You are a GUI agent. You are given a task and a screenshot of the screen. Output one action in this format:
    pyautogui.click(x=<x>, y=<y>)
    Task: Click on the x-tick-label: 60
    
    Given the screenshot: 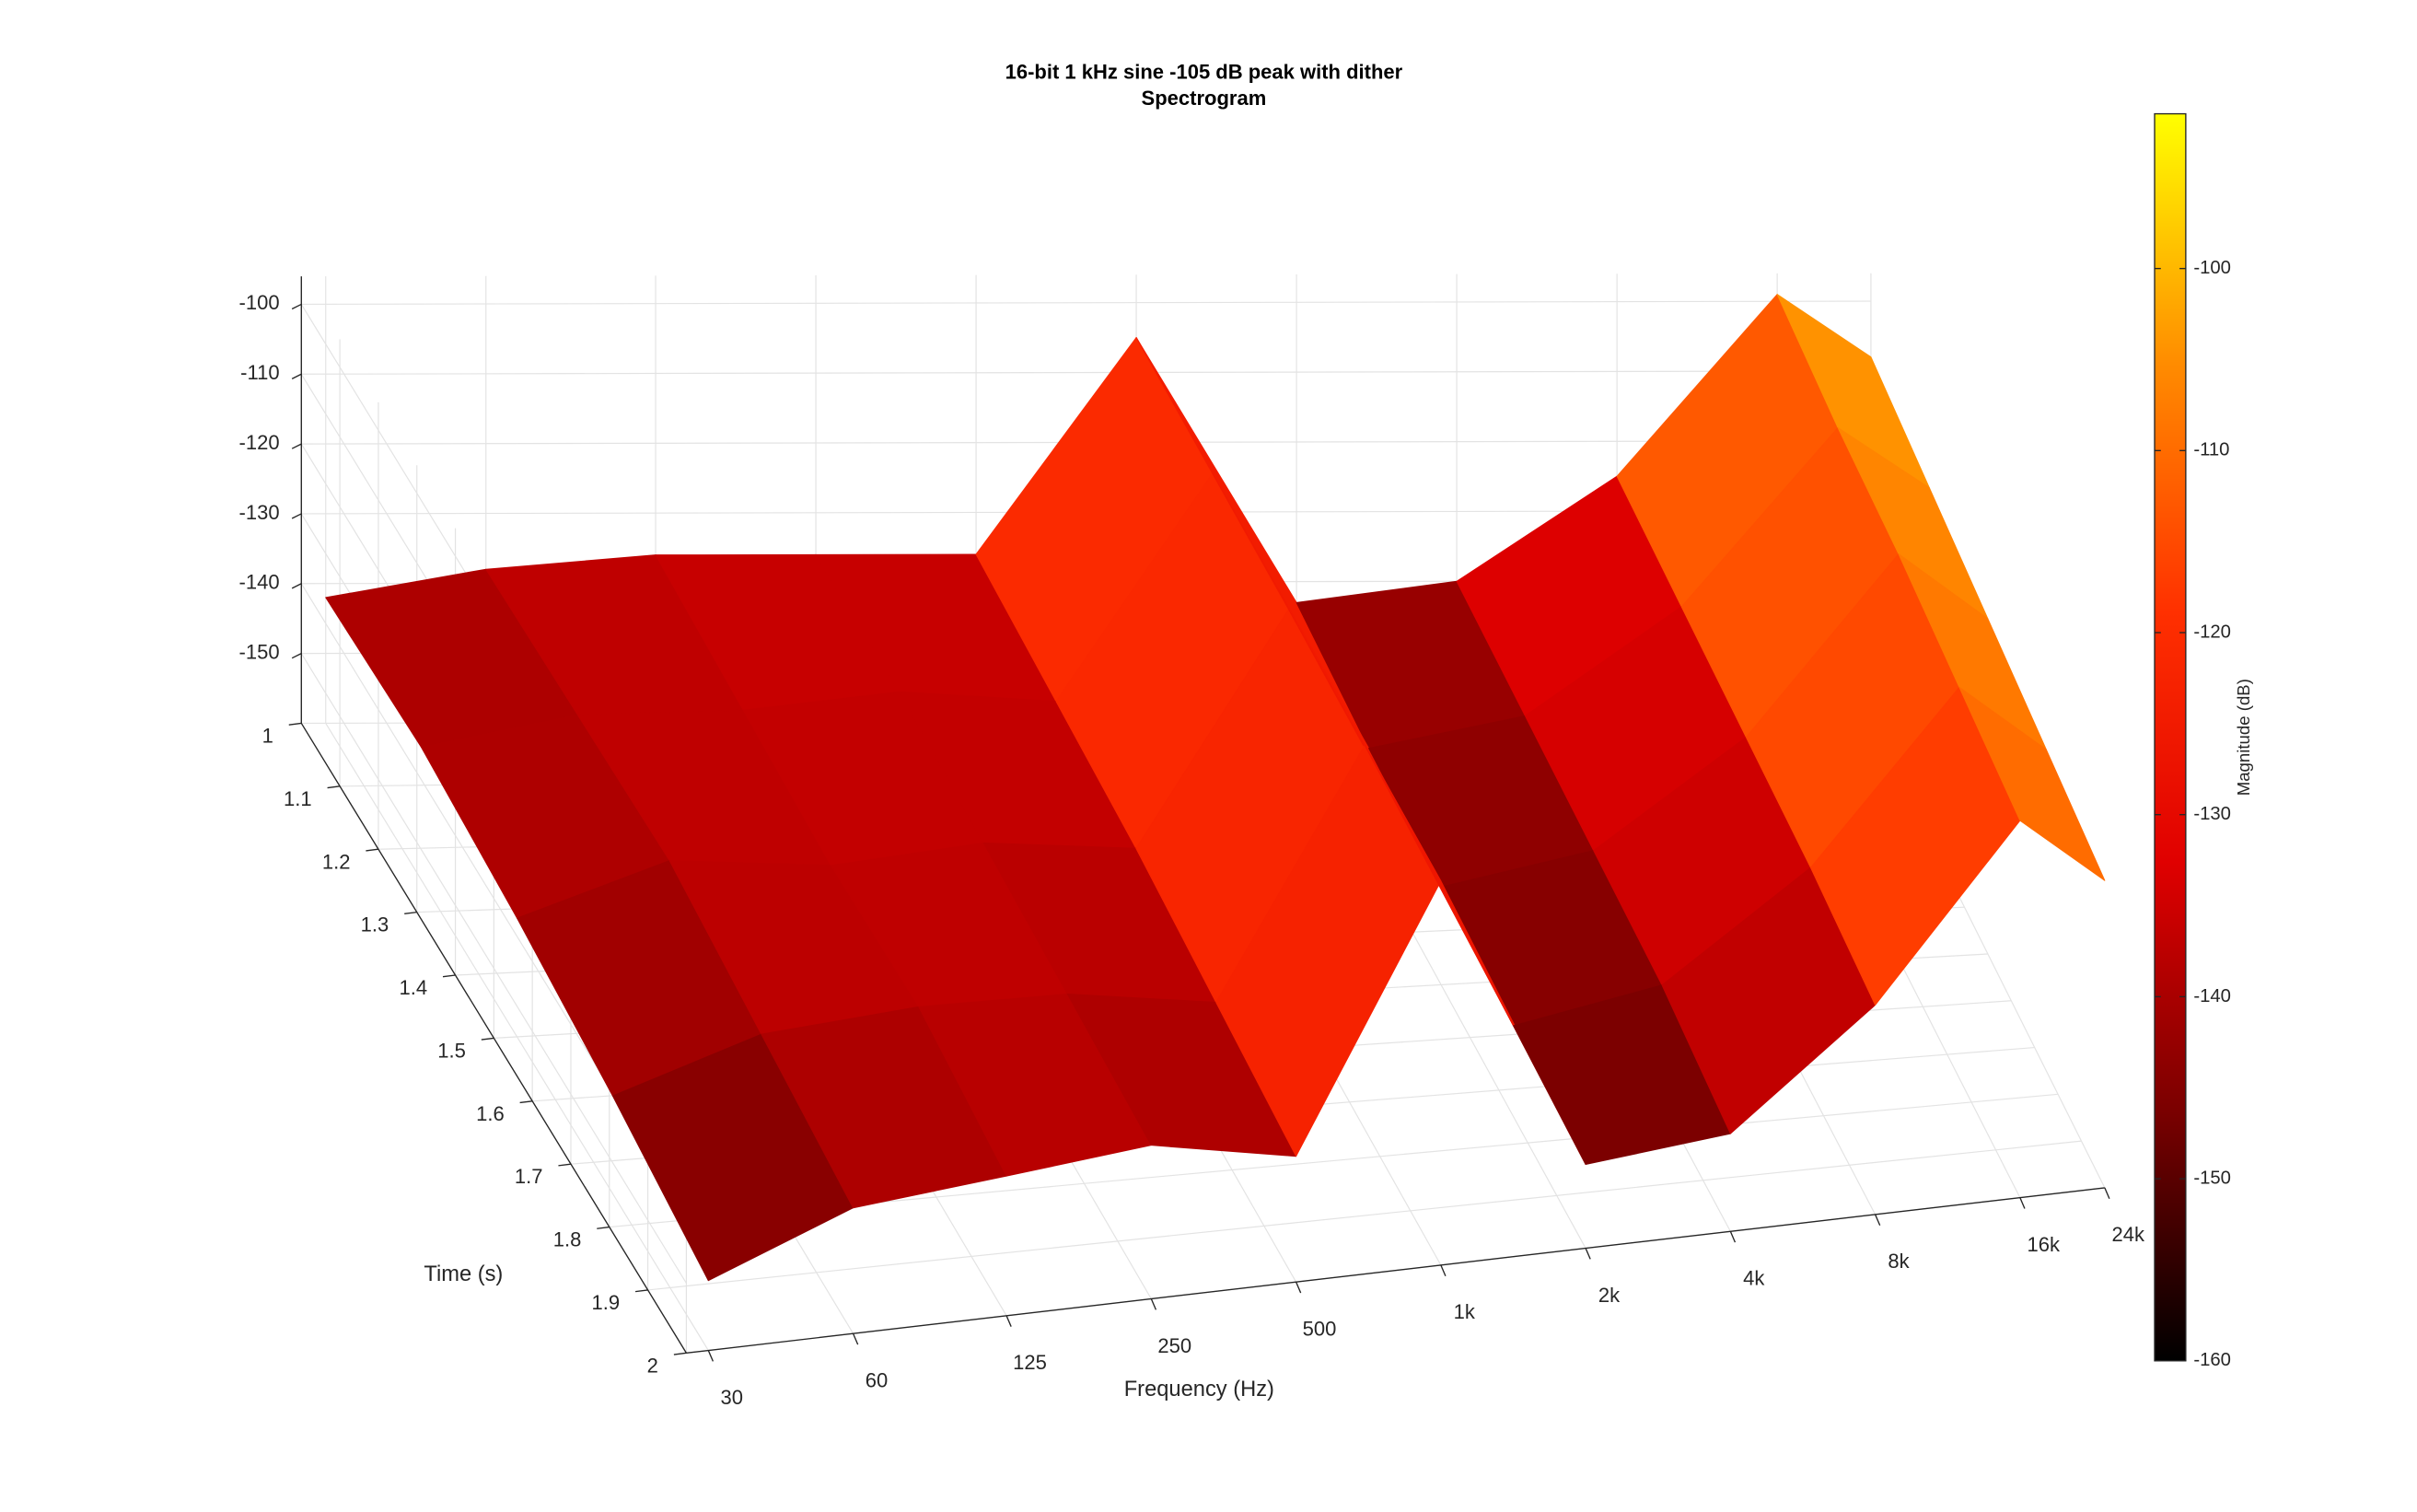 What is the action you would take?
    pyautogui.click(x=877, y=1381)
    